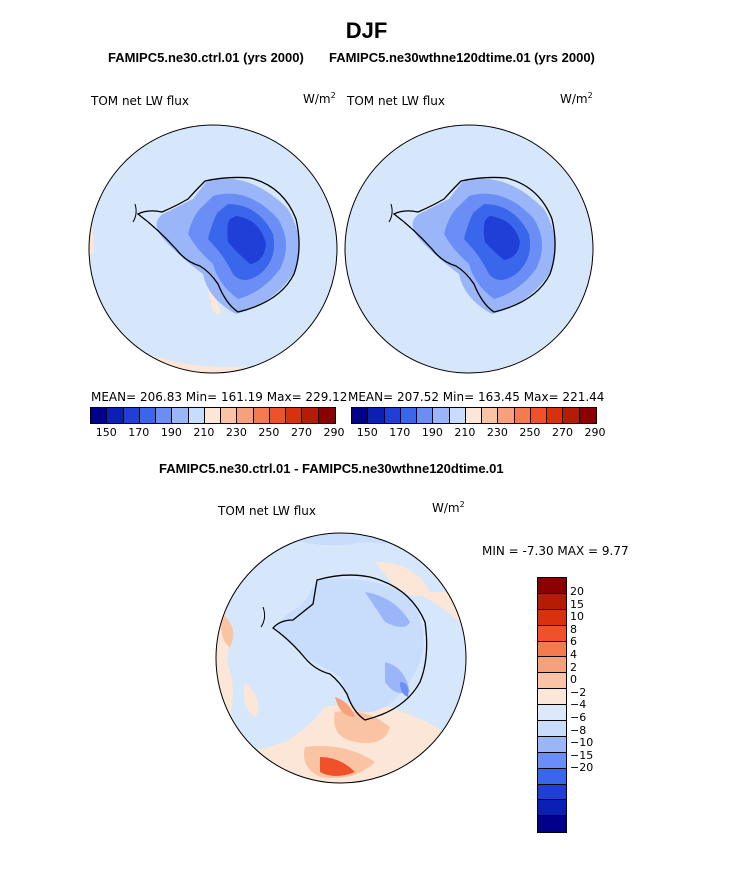 This screenshot has width=733, height=882. I want to click on figure-title: DJF, so click(366, 30).